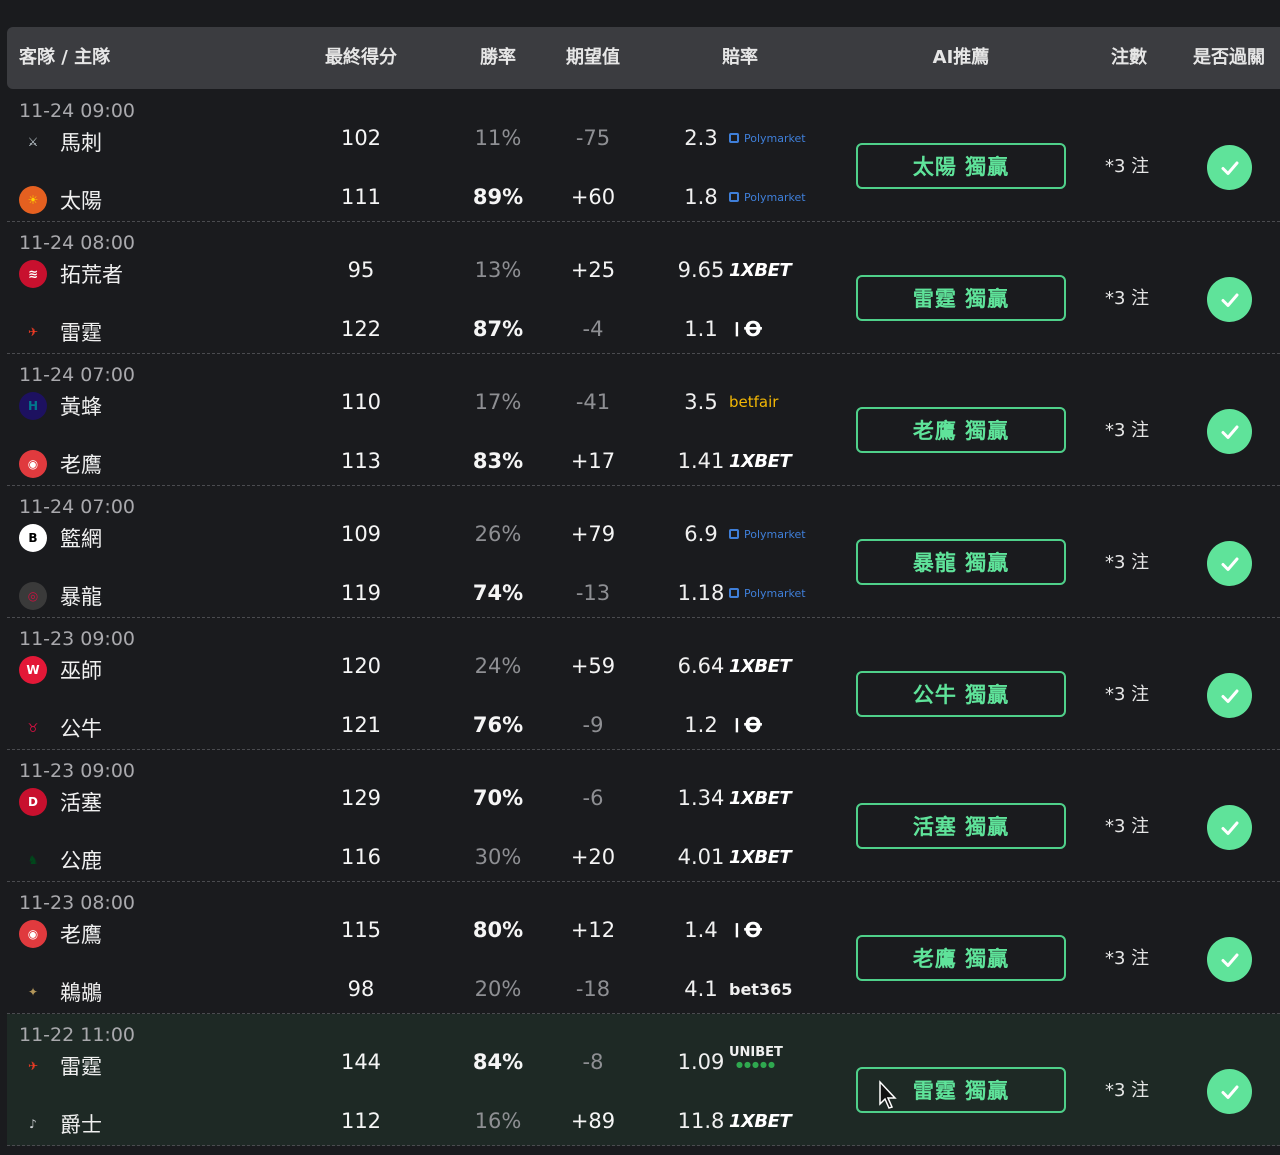  I want to click on team-name: 爵士, so click(81, 1125).